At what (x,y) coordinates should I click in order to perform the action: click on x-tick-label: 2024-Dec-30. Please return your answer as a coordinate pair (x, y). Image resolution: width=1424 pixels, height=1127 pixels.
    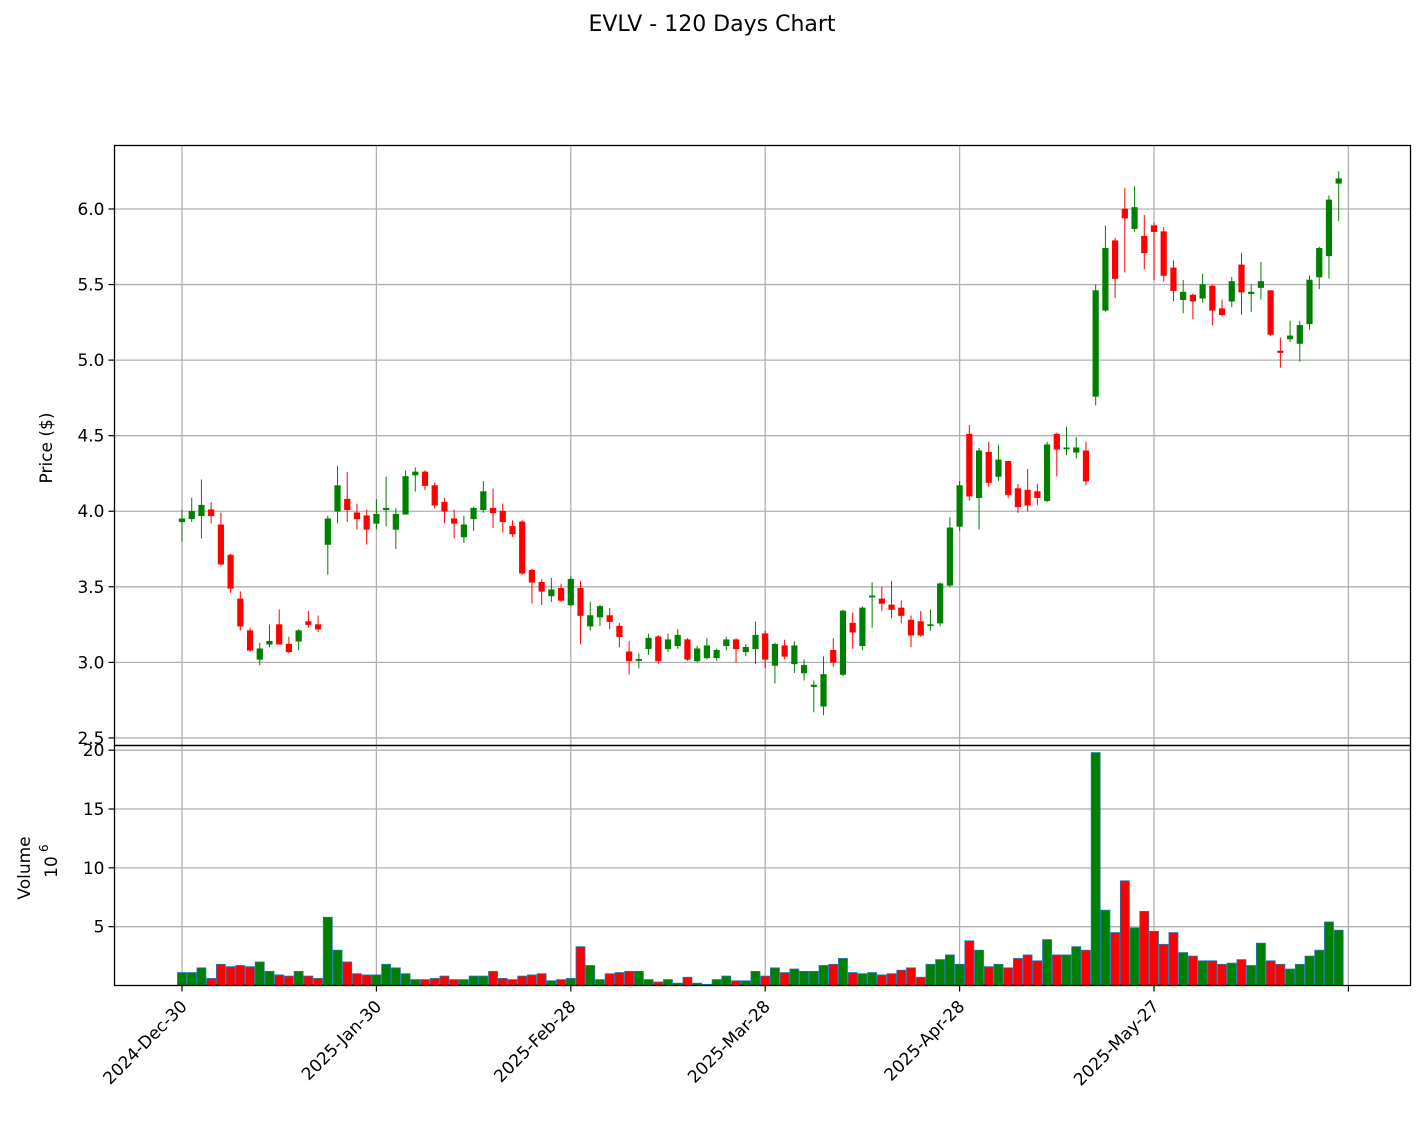
    Looking at the image, I should click on (146, 1043).